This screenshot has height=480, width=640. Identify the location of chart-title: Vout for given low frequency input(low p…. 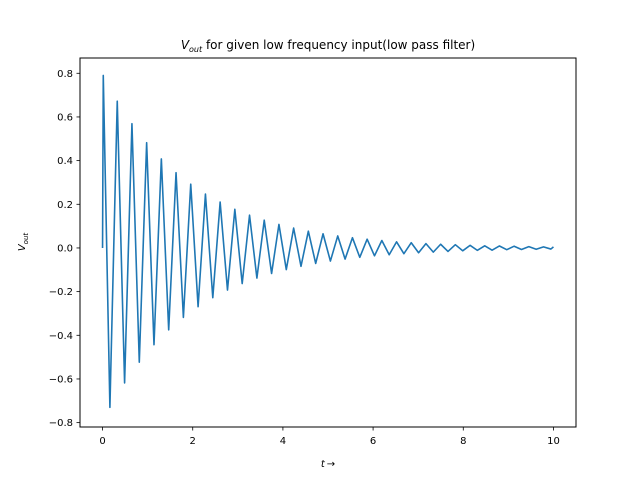
(328, 46).